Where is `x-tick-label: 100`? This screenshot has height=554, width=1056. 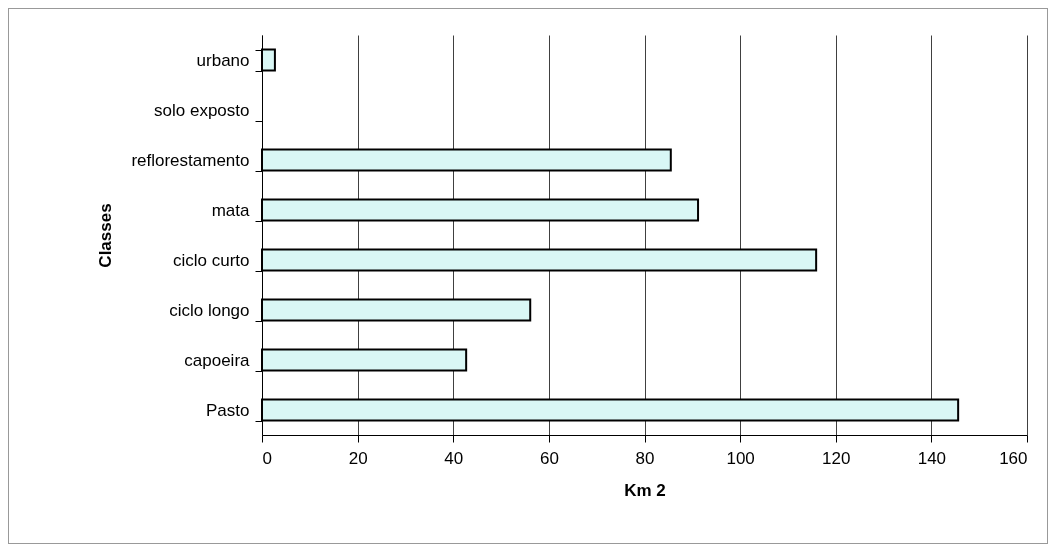 x-tick-label: 100 is located at coordinates (740, 458).